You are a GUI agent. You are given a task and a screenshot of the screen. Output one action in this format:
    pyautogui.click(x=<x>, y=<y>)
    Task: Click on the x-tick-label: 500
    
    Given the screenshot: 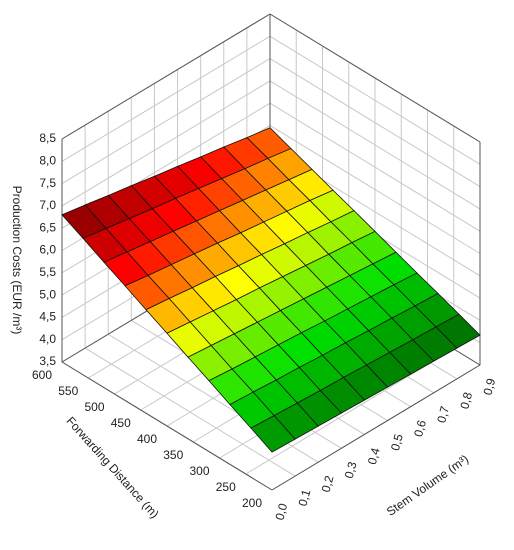 What is the action you would take?
    pyautogui.click(x=94, y=407)
    